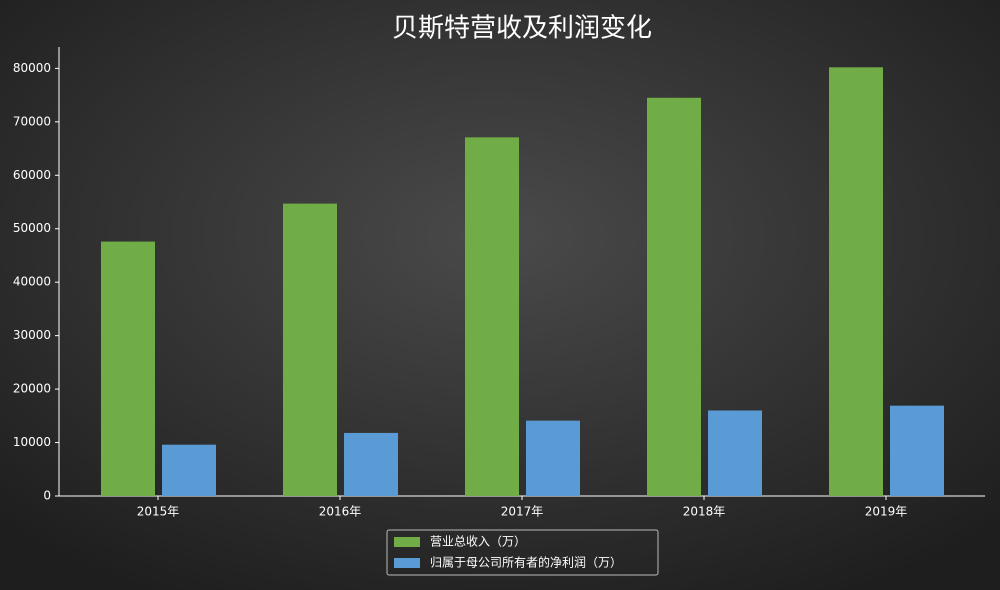  Describe the element at coordinates (32, 175) in the screenshot. I see `y-tick-label: 60000` at that location.